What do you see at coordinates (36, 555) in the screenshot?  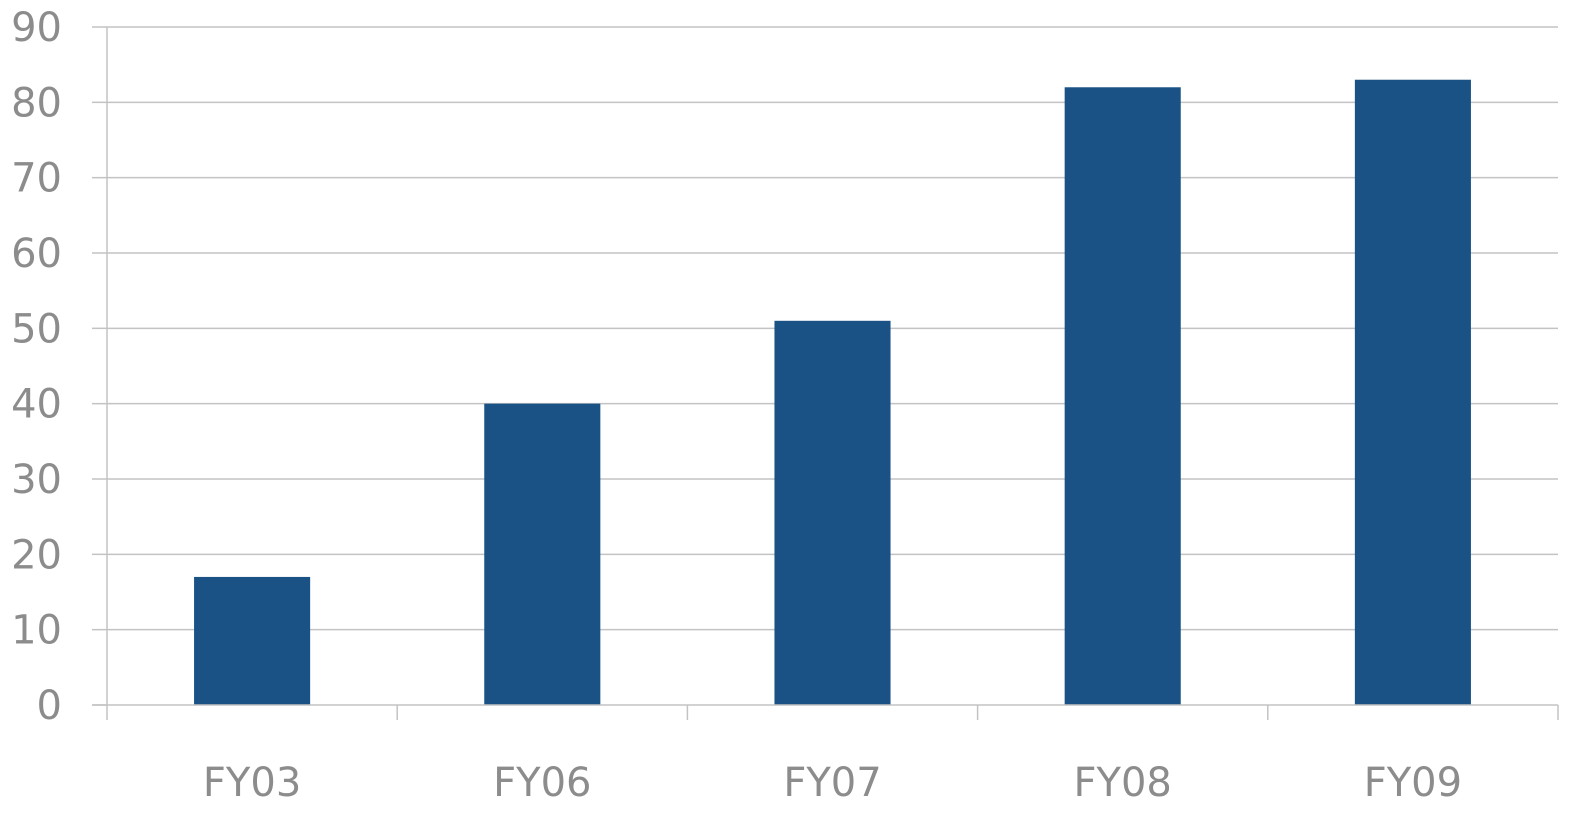 I see `y-tick-label: 20` at bounding box center [36, 555].